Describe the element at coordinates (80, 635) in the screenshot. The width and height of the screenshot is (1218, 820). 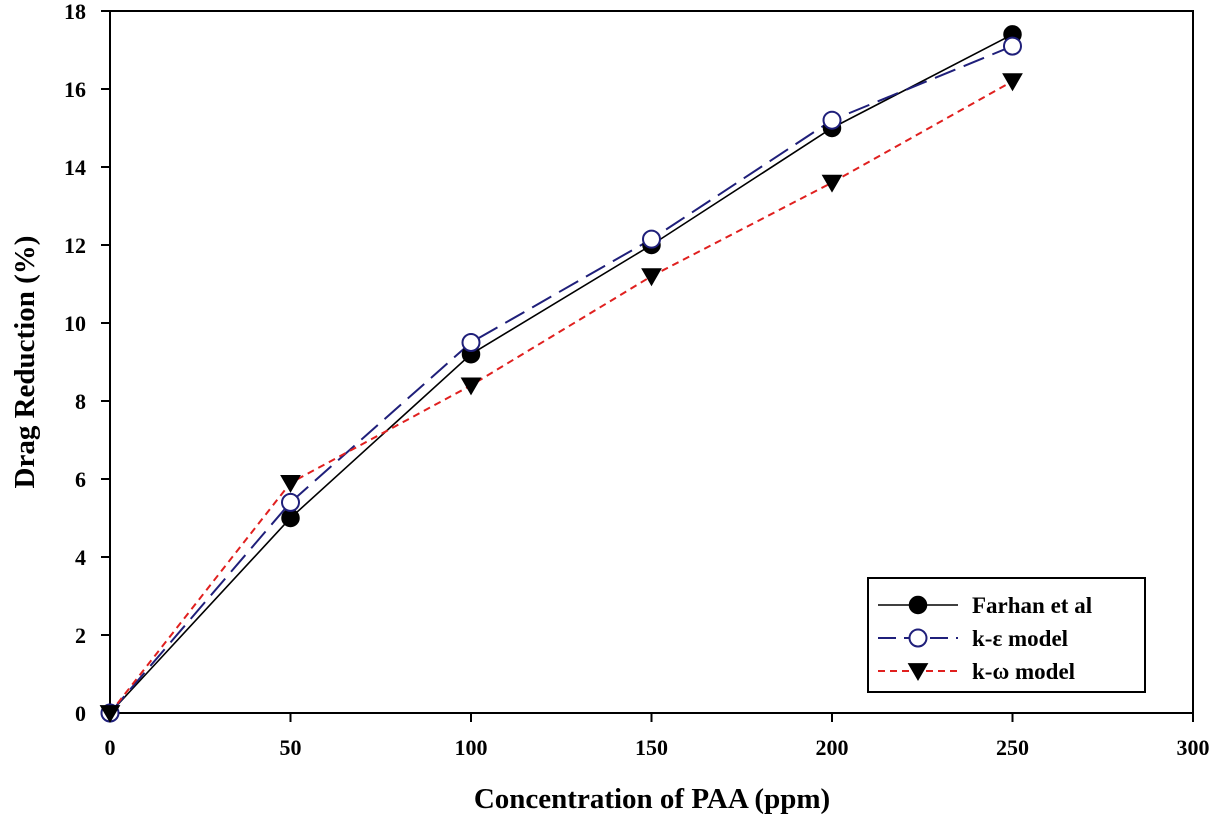
I see `y-tick-label: 2` at that location.